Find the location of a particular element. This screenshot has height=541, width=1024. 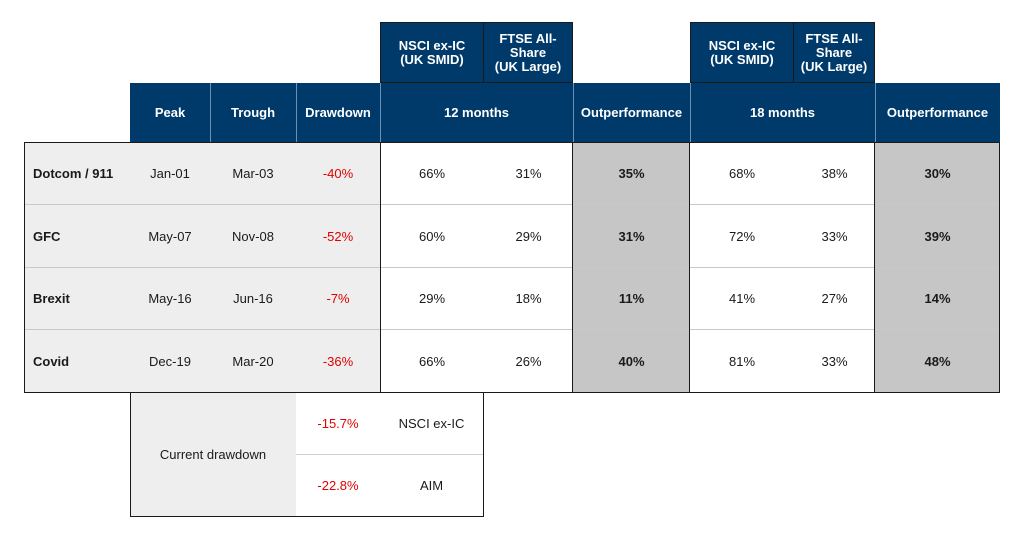

header-18-months: 18 months is located at coordinates (782, 112).